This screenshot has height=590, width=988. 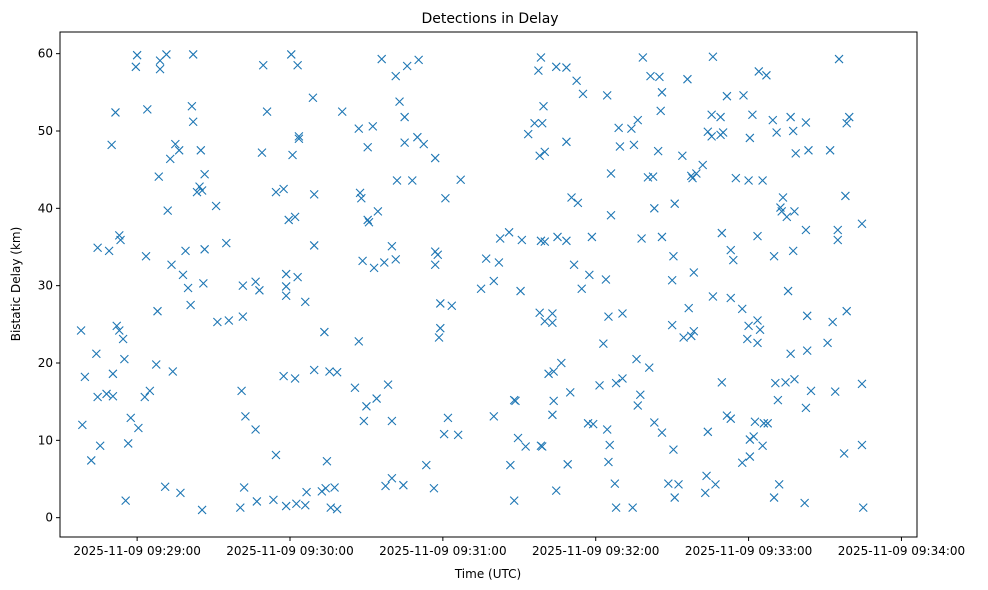 I want to click on y-tick-label: 50, so click(x=45, y=131).